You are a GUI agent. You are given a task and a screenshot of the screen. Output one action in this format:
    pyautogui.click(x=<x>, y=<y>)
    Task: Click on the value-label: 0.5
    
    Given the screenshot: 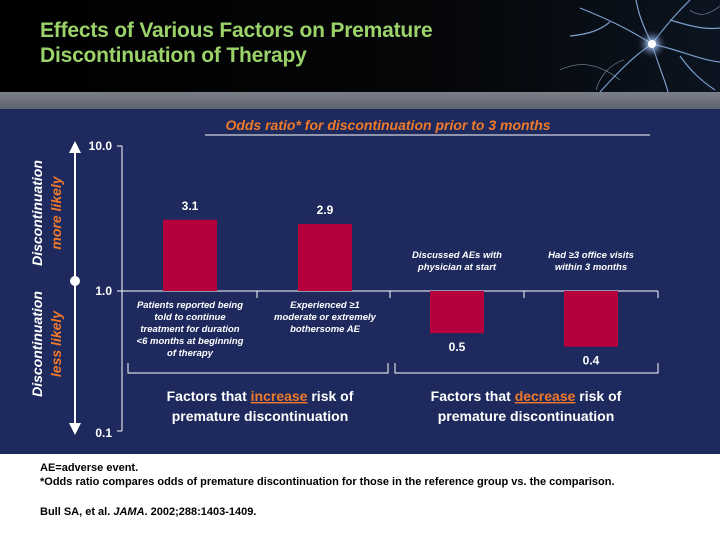 What is the action you would take?
    pyautogui.click(x=457, y=347)
    